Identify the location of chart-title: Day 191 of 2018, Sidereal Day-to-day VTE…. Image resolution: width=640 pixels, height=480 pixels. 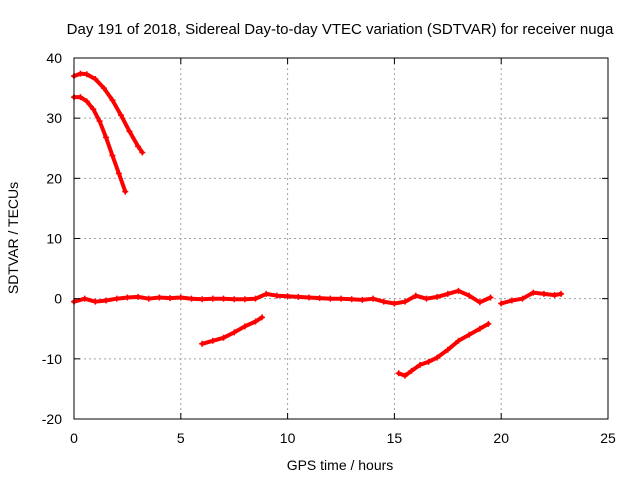
(340, 29).